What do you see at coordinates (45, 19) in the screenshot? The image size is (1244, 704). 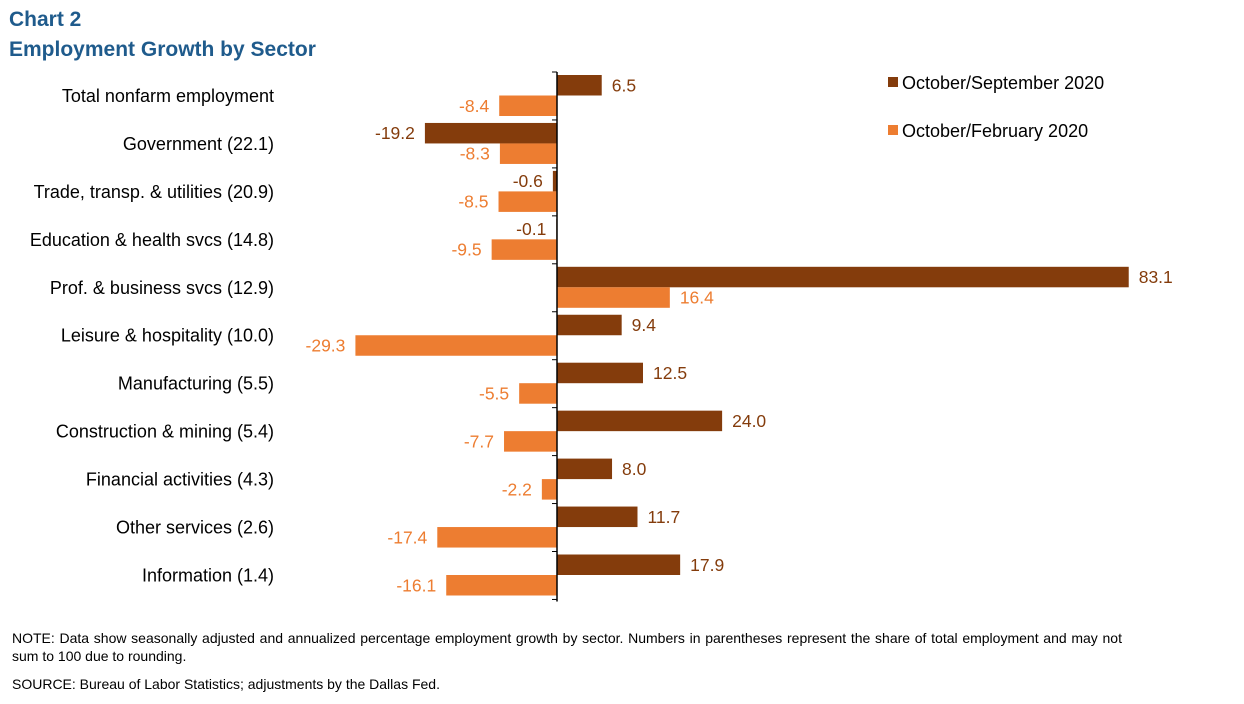 I see `chart-title: Chart 2` at bounding box center [45, 19].